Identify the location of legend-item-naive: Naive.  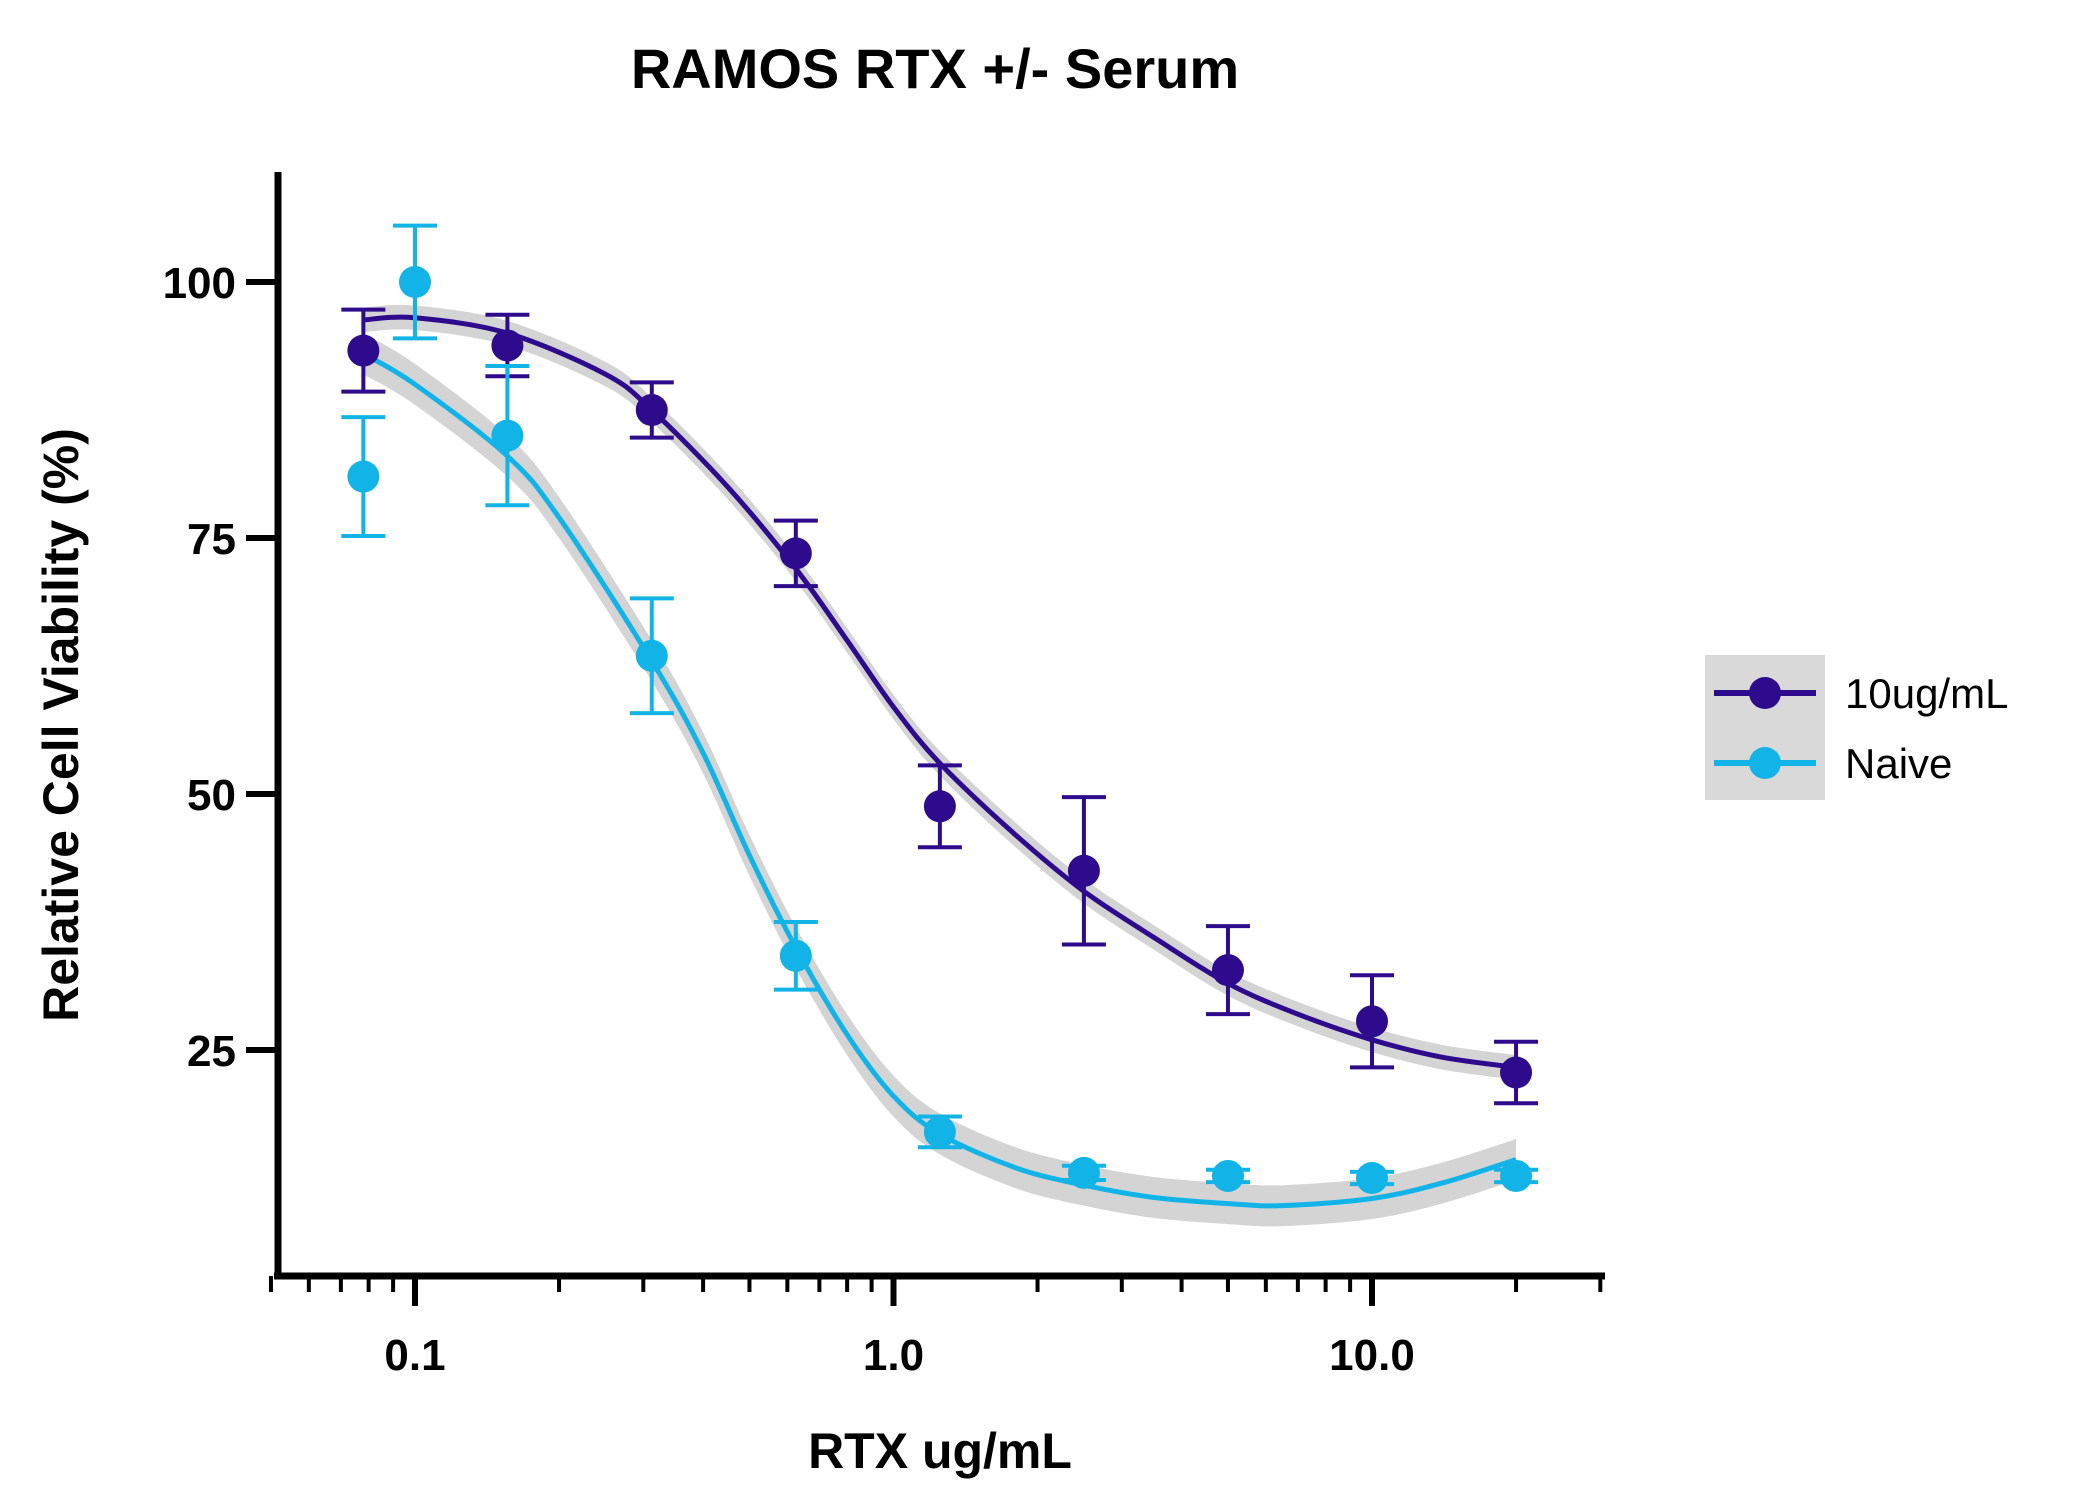
(1833, 763).